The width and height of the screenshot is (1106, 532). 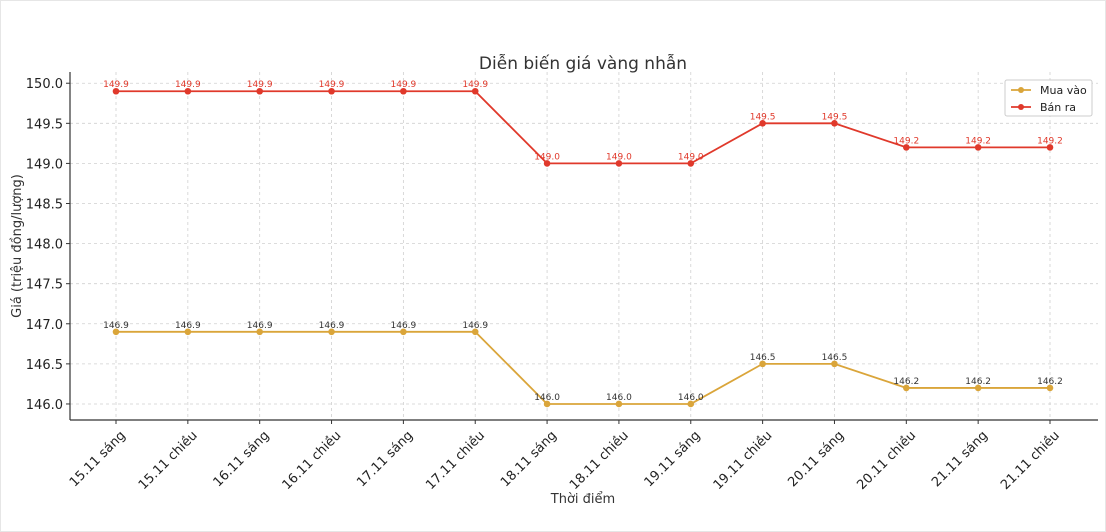 I want to click on x-tick-label: 15.11 sáng, so click(x=98, y=459).